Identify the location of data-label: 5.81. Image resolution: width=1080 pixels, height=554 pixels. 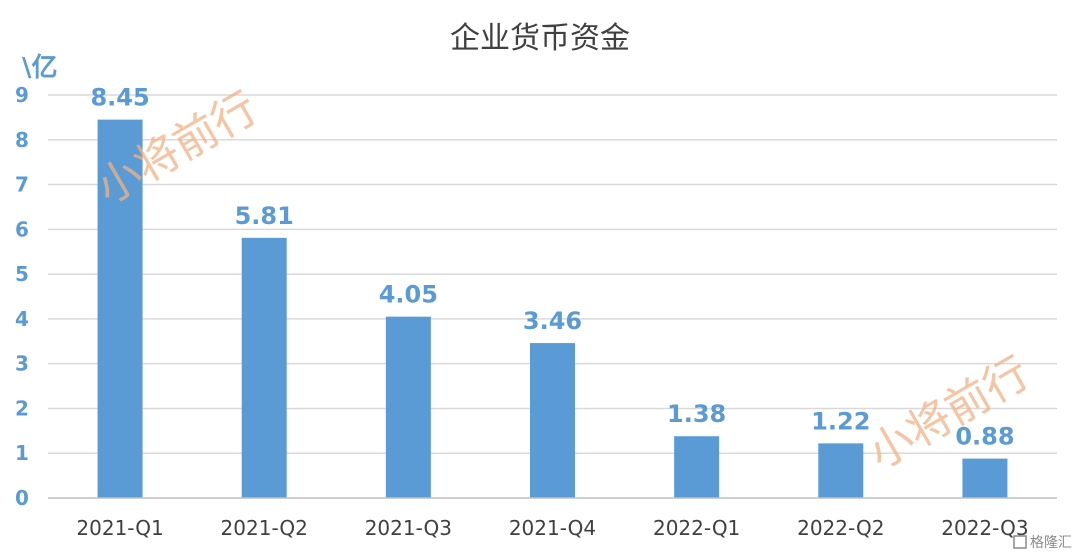
(264, 216).